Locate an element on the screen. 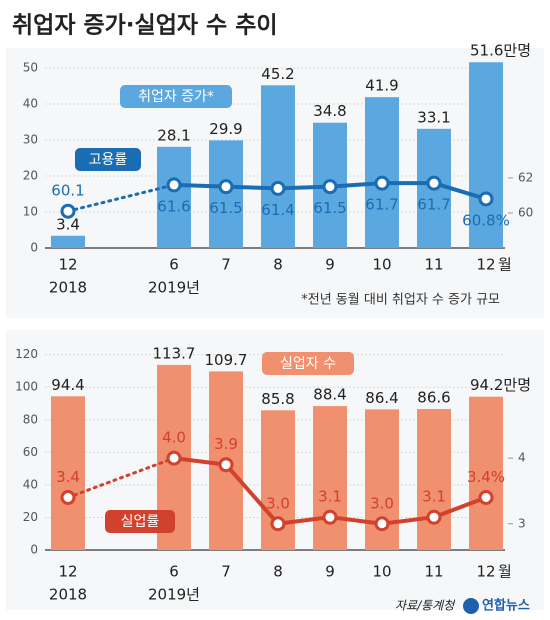 Image resolution: width=550 pixels, height=620 pixels. y2-tick-label: 62 is located at coordinates (525, 177).